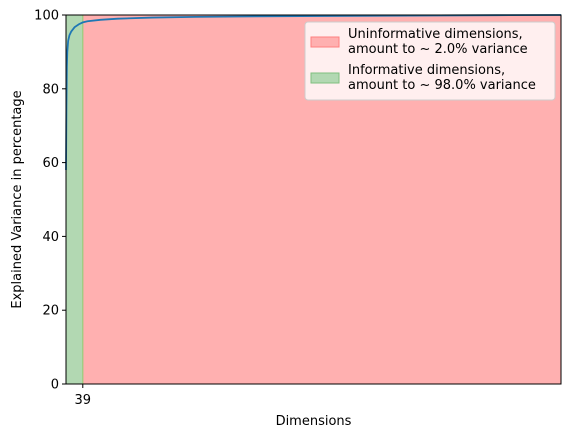  I want to click on ticks: 0 20 40 60 80 100 39, so click(62, 209).